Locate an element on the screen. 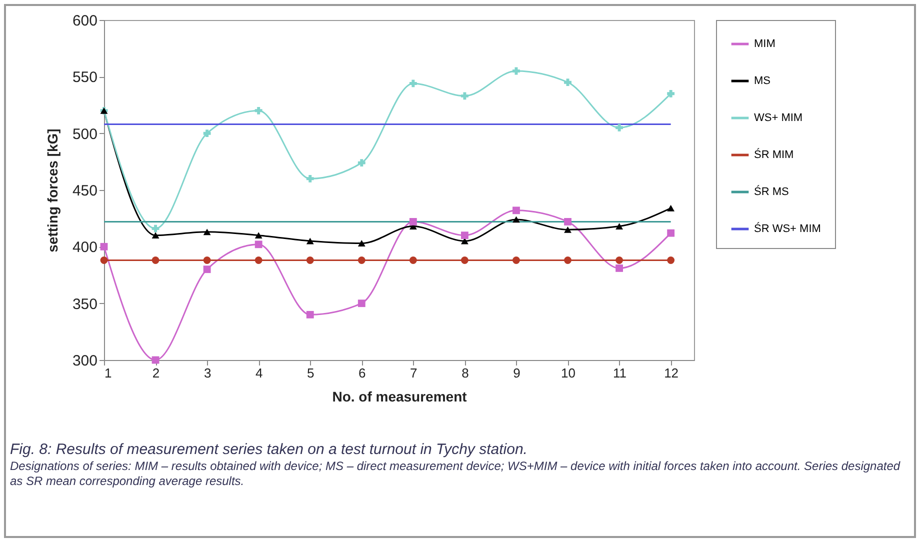 The image size is (924, 546). x-tick-label: 12 is located at coordinates (671, 373).